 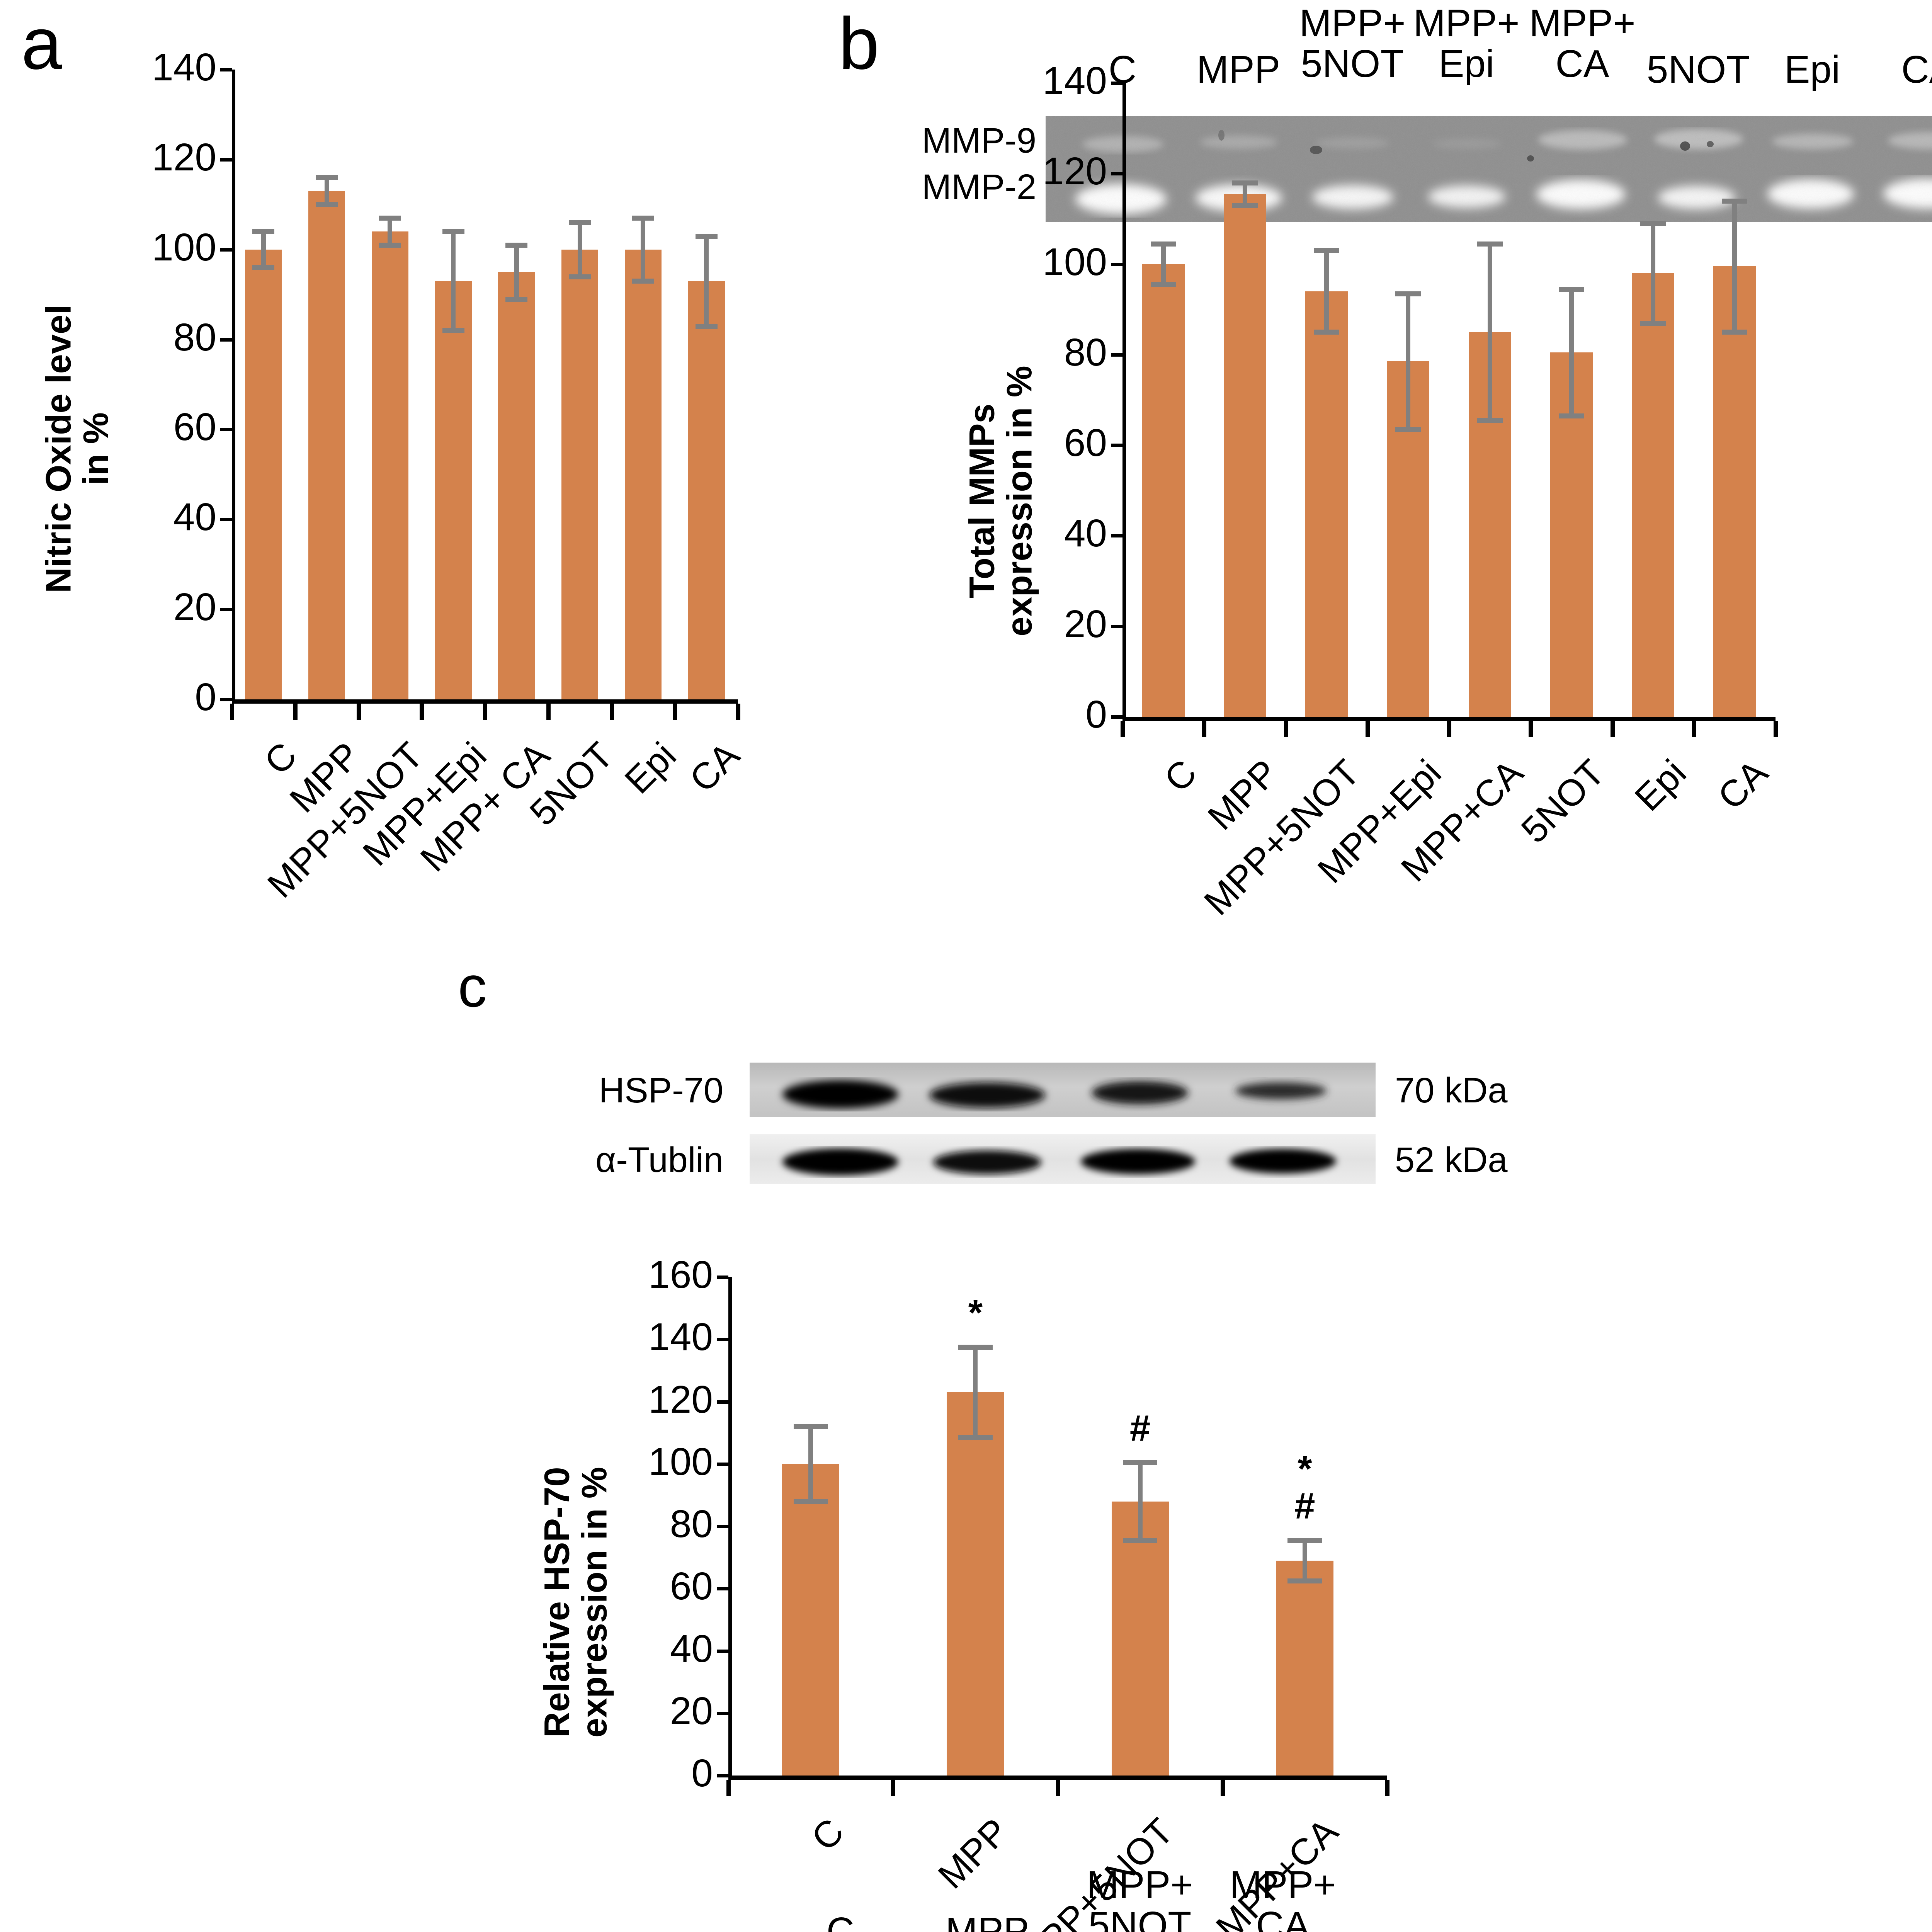 I want to click on panel-b-row-label-mmp9: MMP-9, so click(x=979, y=140).